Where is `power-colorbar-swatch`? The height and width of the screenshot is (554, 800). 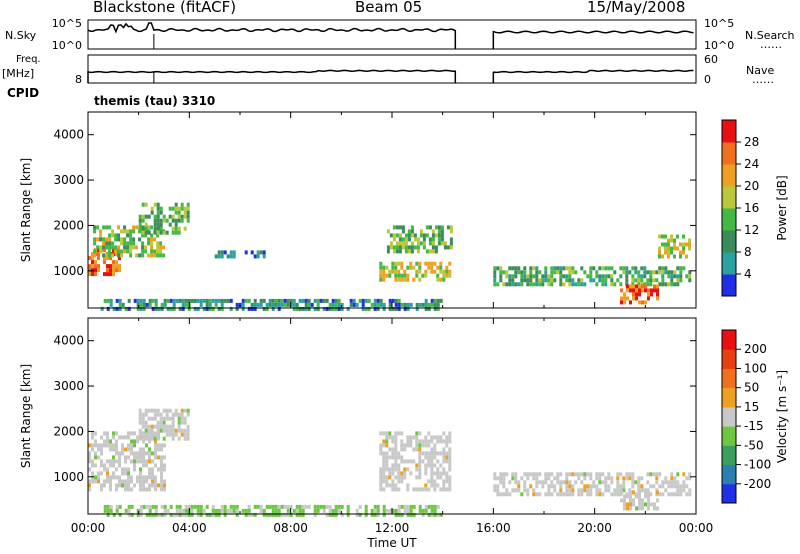 power-colorbar-swatch is located at coordinates (729, 263).